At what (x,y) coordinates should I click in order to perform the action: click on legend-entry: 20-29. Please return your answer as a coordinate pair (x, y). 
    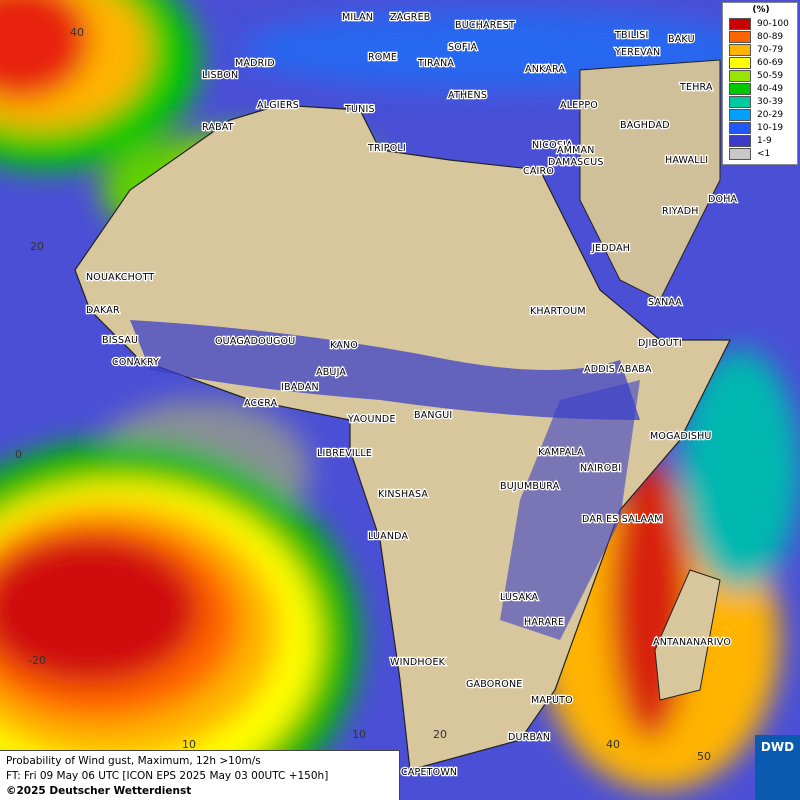
    Looking at the image, I should click on (761, 114).